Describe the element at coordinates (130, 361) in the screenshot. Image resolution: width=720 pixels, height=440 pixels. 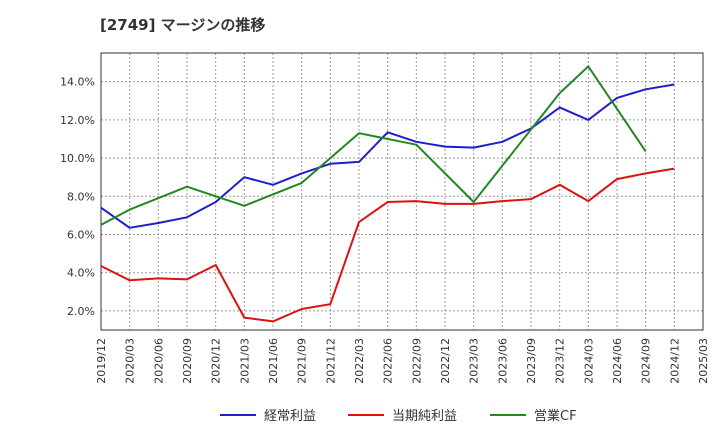
I see `x-tick-label: 2020/03` at that location.